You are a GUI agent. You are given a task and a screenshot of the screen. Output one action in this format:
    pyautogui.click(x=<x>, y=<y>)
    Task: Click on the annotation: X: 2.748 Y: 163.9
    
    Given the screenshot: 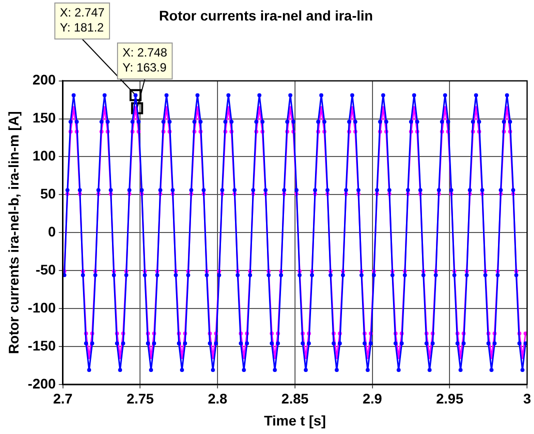 What is the action you would take?
    pyautogui.click(x=145, y=59)
    